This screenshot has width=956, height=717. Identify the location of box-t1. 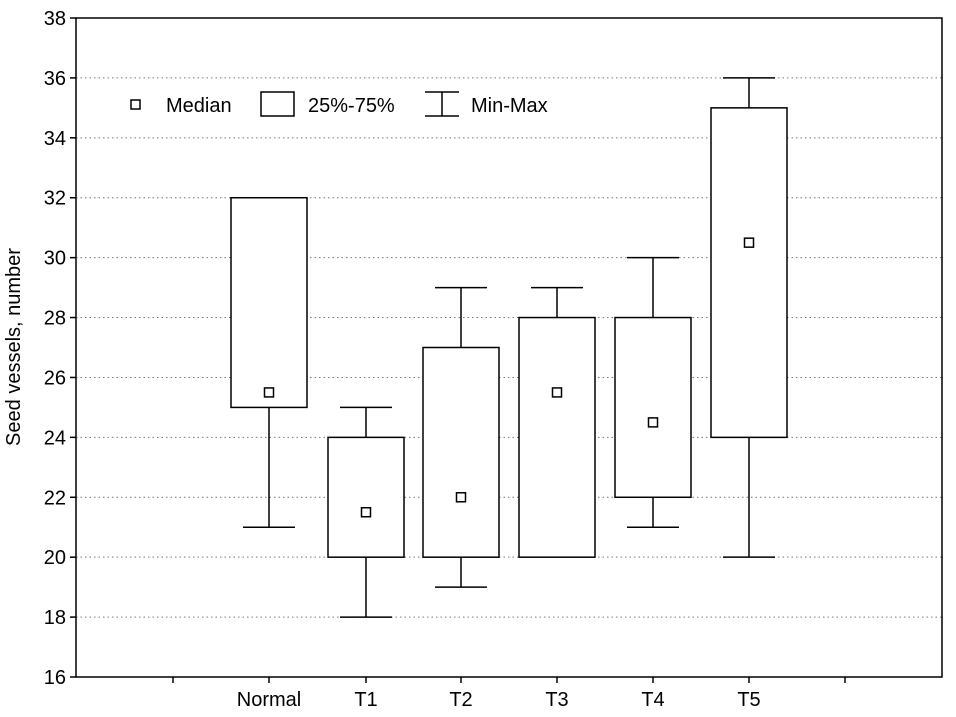
(366, 512).